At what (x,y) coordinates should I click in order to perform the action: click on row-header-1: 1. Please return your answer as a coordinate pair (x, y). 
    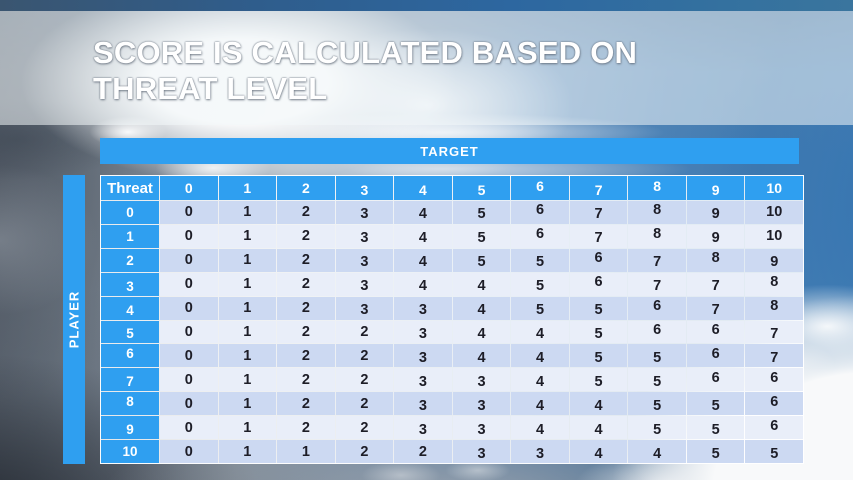
    Looking at the image, I should click on (130, 236).